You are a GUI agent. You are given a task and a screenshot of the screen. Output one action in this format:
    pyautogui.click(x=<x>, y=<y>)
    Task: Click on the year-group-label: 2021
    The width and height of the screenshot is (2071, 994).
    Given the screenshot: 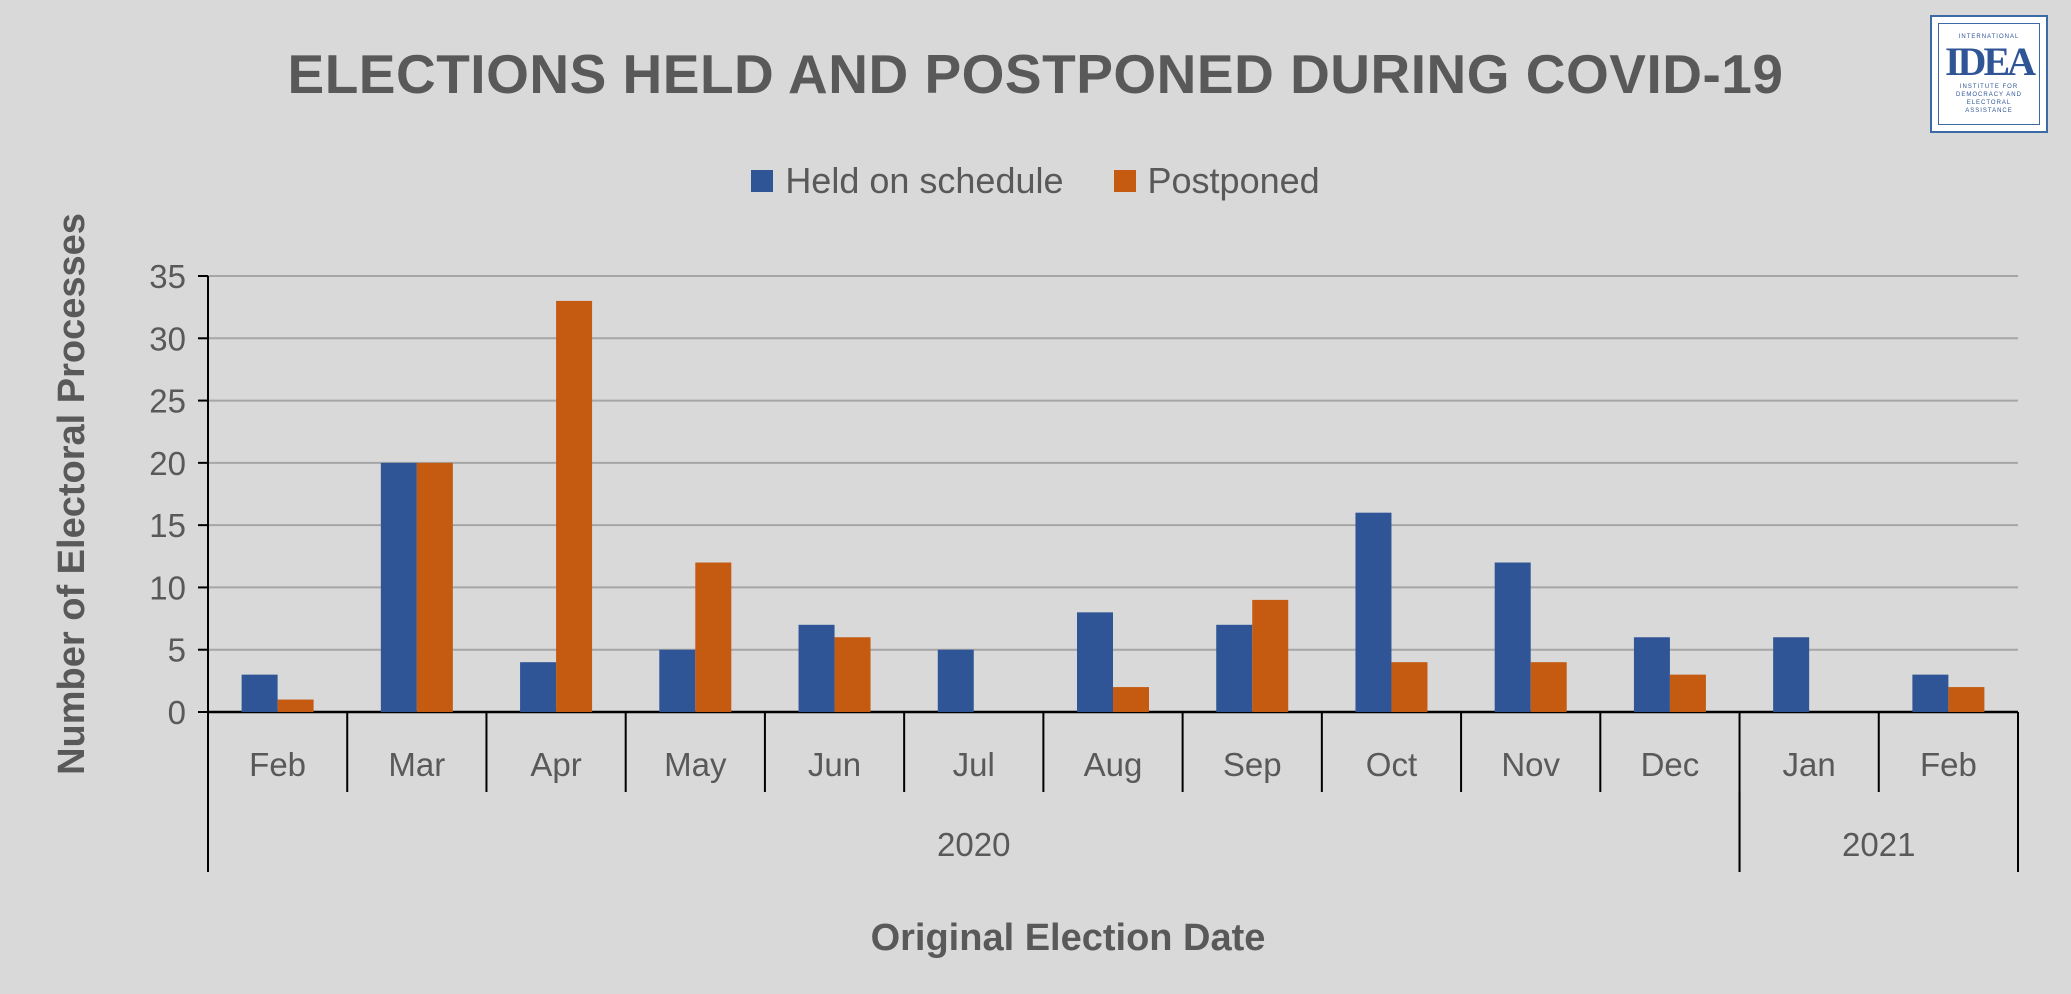 What is the action you would take?
    pyautogui.click(x=1878, y=844)
    